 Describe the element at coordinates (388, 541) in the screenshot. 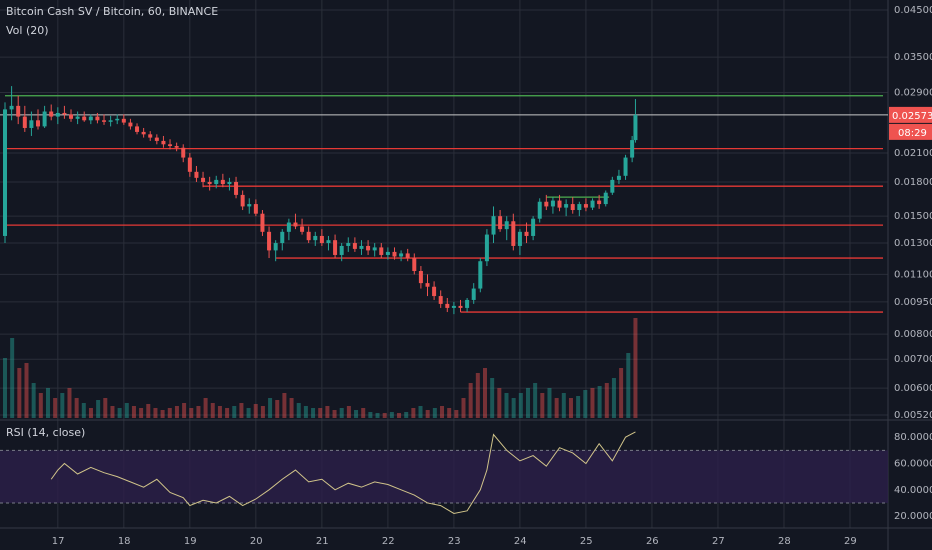

I see `time-tick-label: 22` at that location.